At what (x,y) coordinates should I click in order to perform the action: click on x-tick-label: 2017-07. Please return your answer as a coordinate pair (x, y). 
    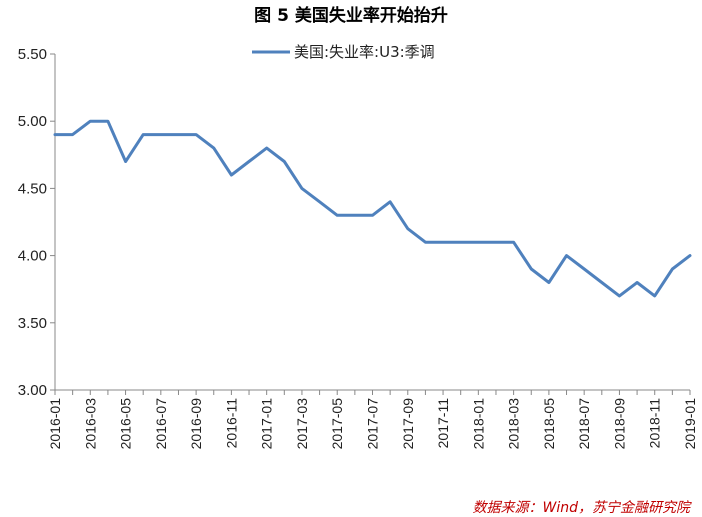
    Looking at the image, I should click on (373, 424).